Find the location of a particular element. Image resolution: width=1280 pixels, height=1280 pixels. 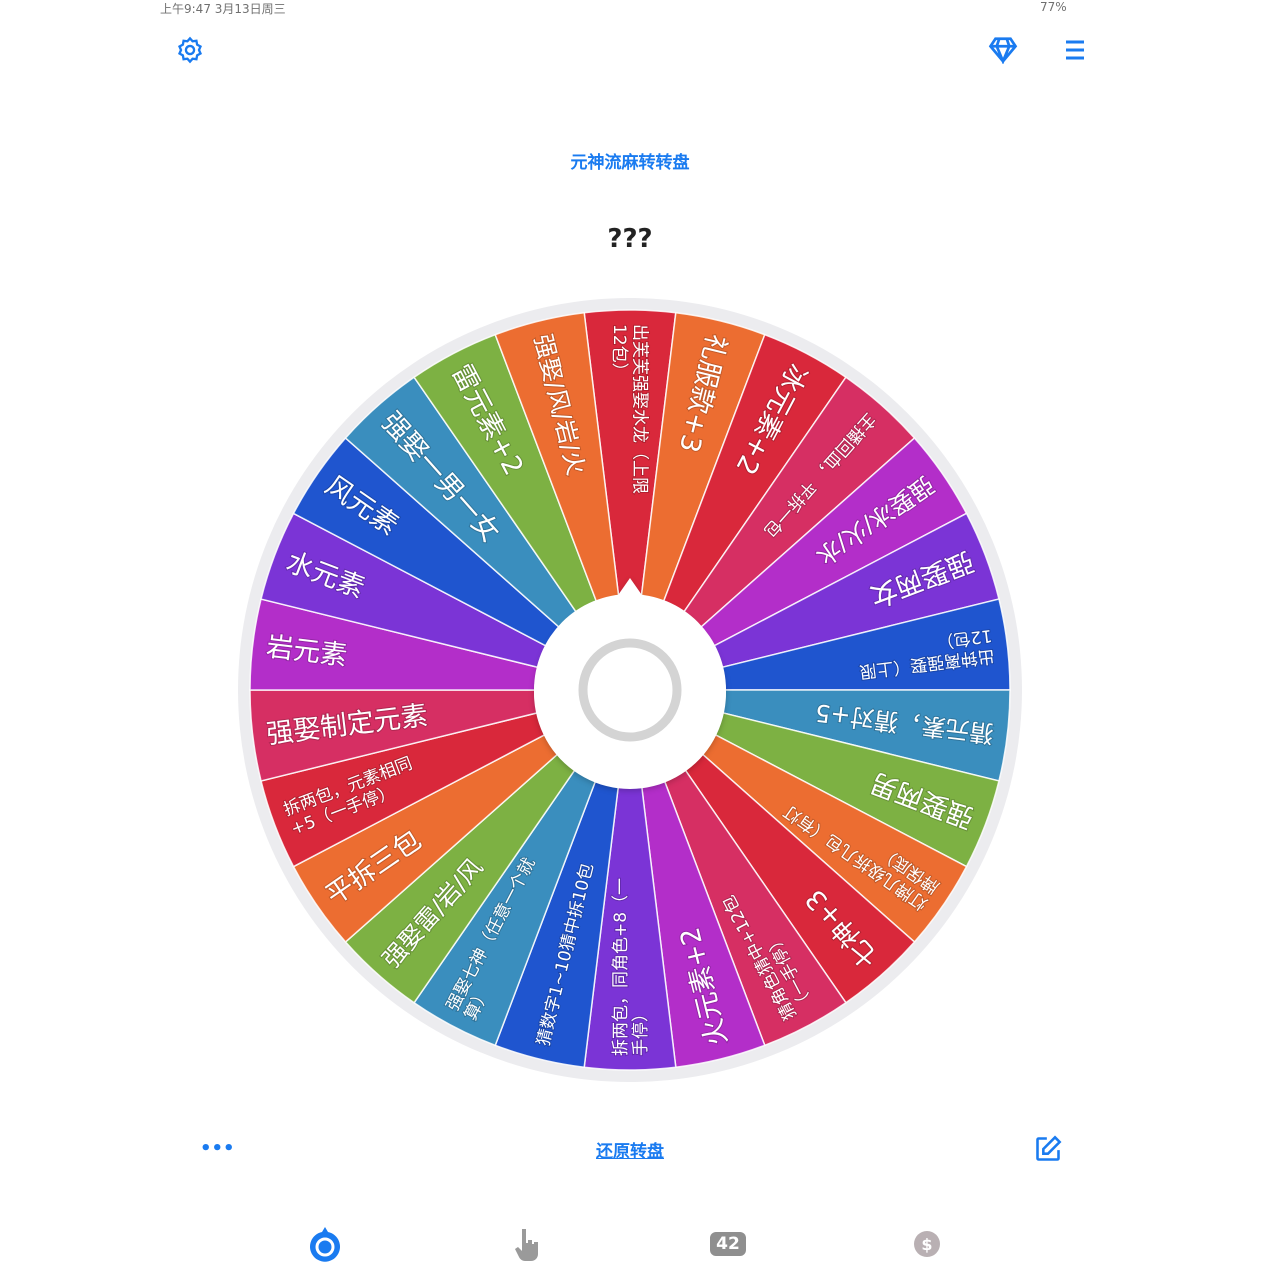

segment-label: 出芙芙强娶水龙（上限12包） is located at coordinates (629, 409).